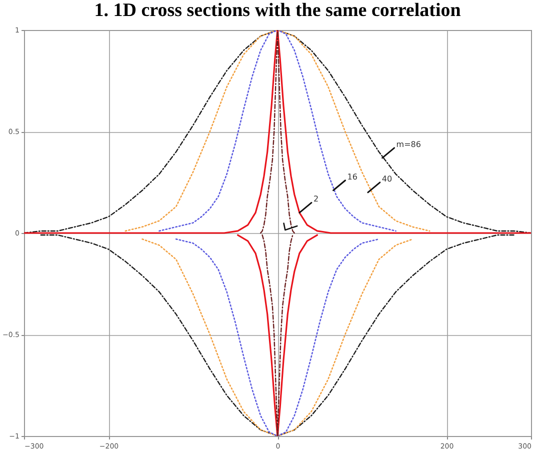 The height and width of the screenshot is (458, 537). I want to click on annotation: m=86, so click(408, 144).